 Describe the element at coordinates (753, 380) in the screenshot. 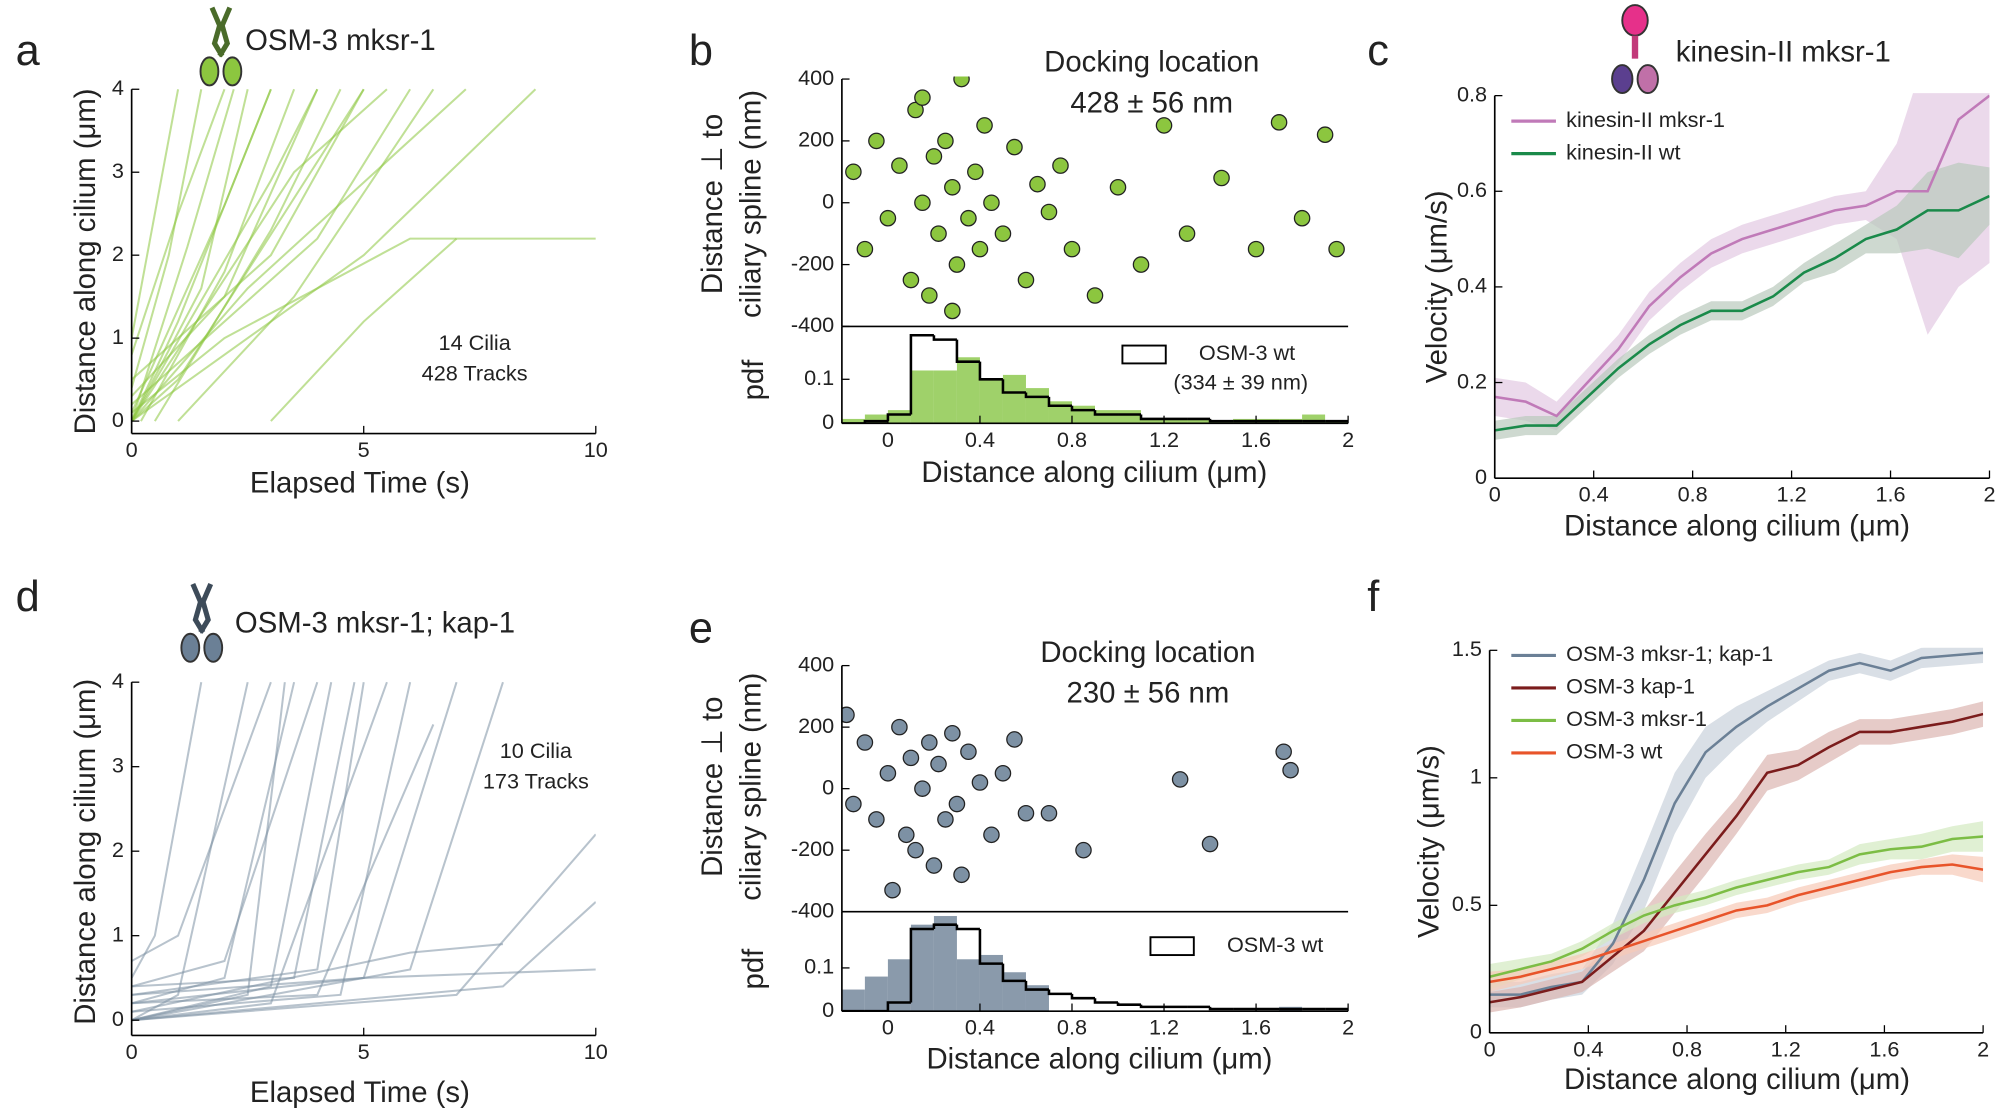

I see `y-axis-label: pdf` at that location.